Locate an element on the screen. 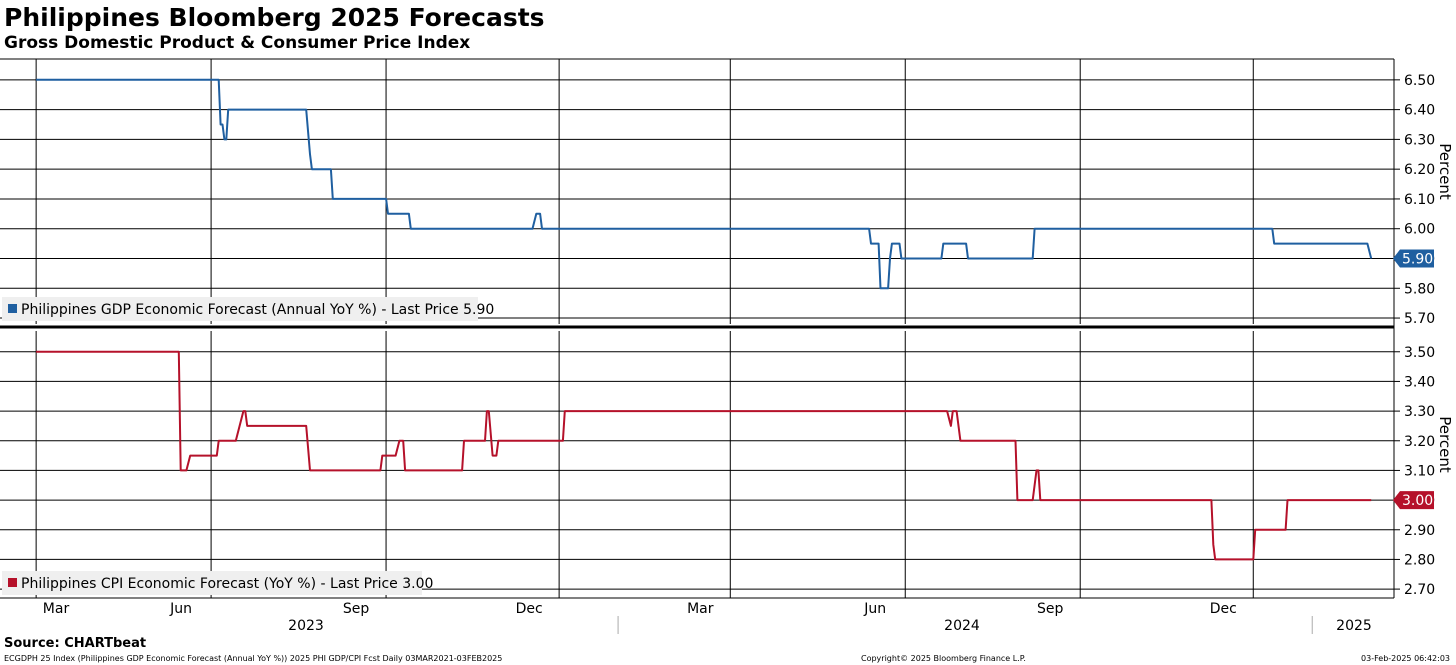  gdp-y-tick-label: 6.00 is located at coordinates (1419, 230).